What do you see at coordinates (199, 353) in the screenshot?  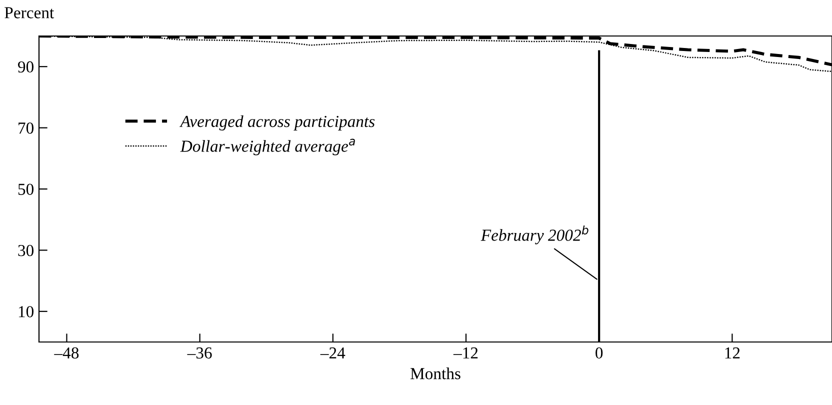 I see `x-tick-label: –36` at bounding box center [199, 353].